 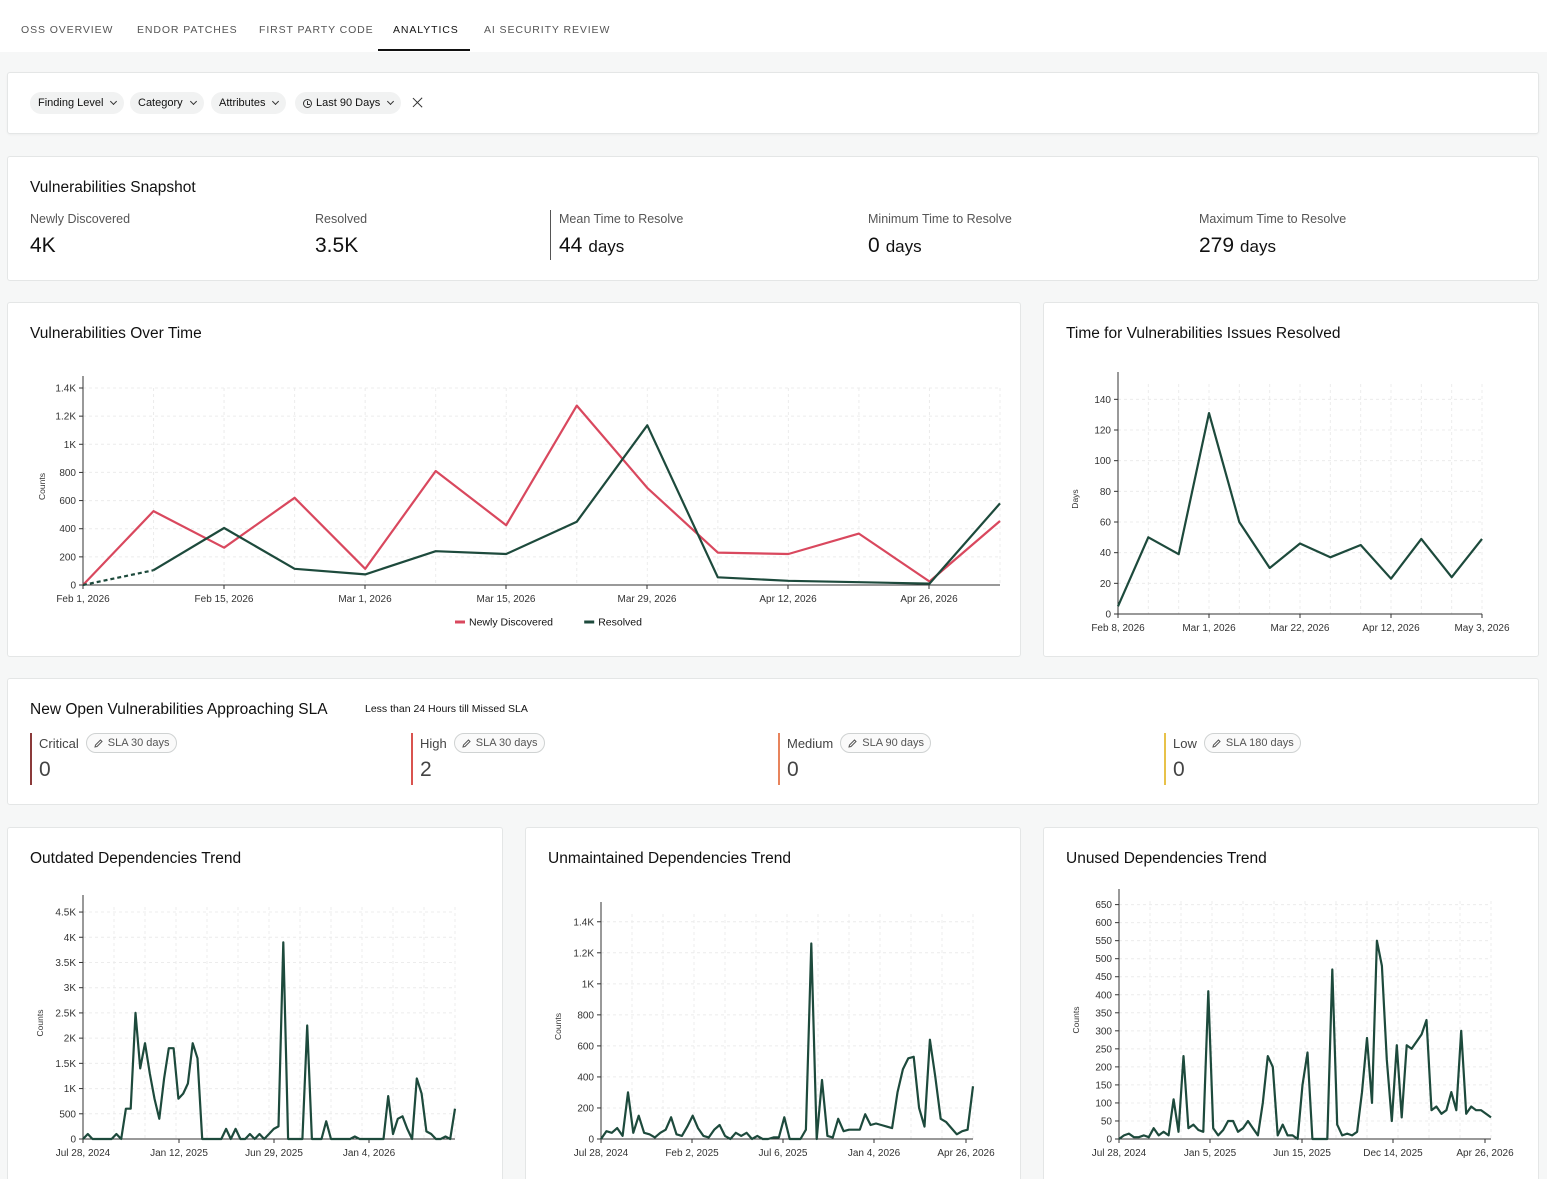 What do you see at coordinates (1237, 245) in the screenshot?
I see `metric-value: 279 days` at bounding box center [1237, 245].